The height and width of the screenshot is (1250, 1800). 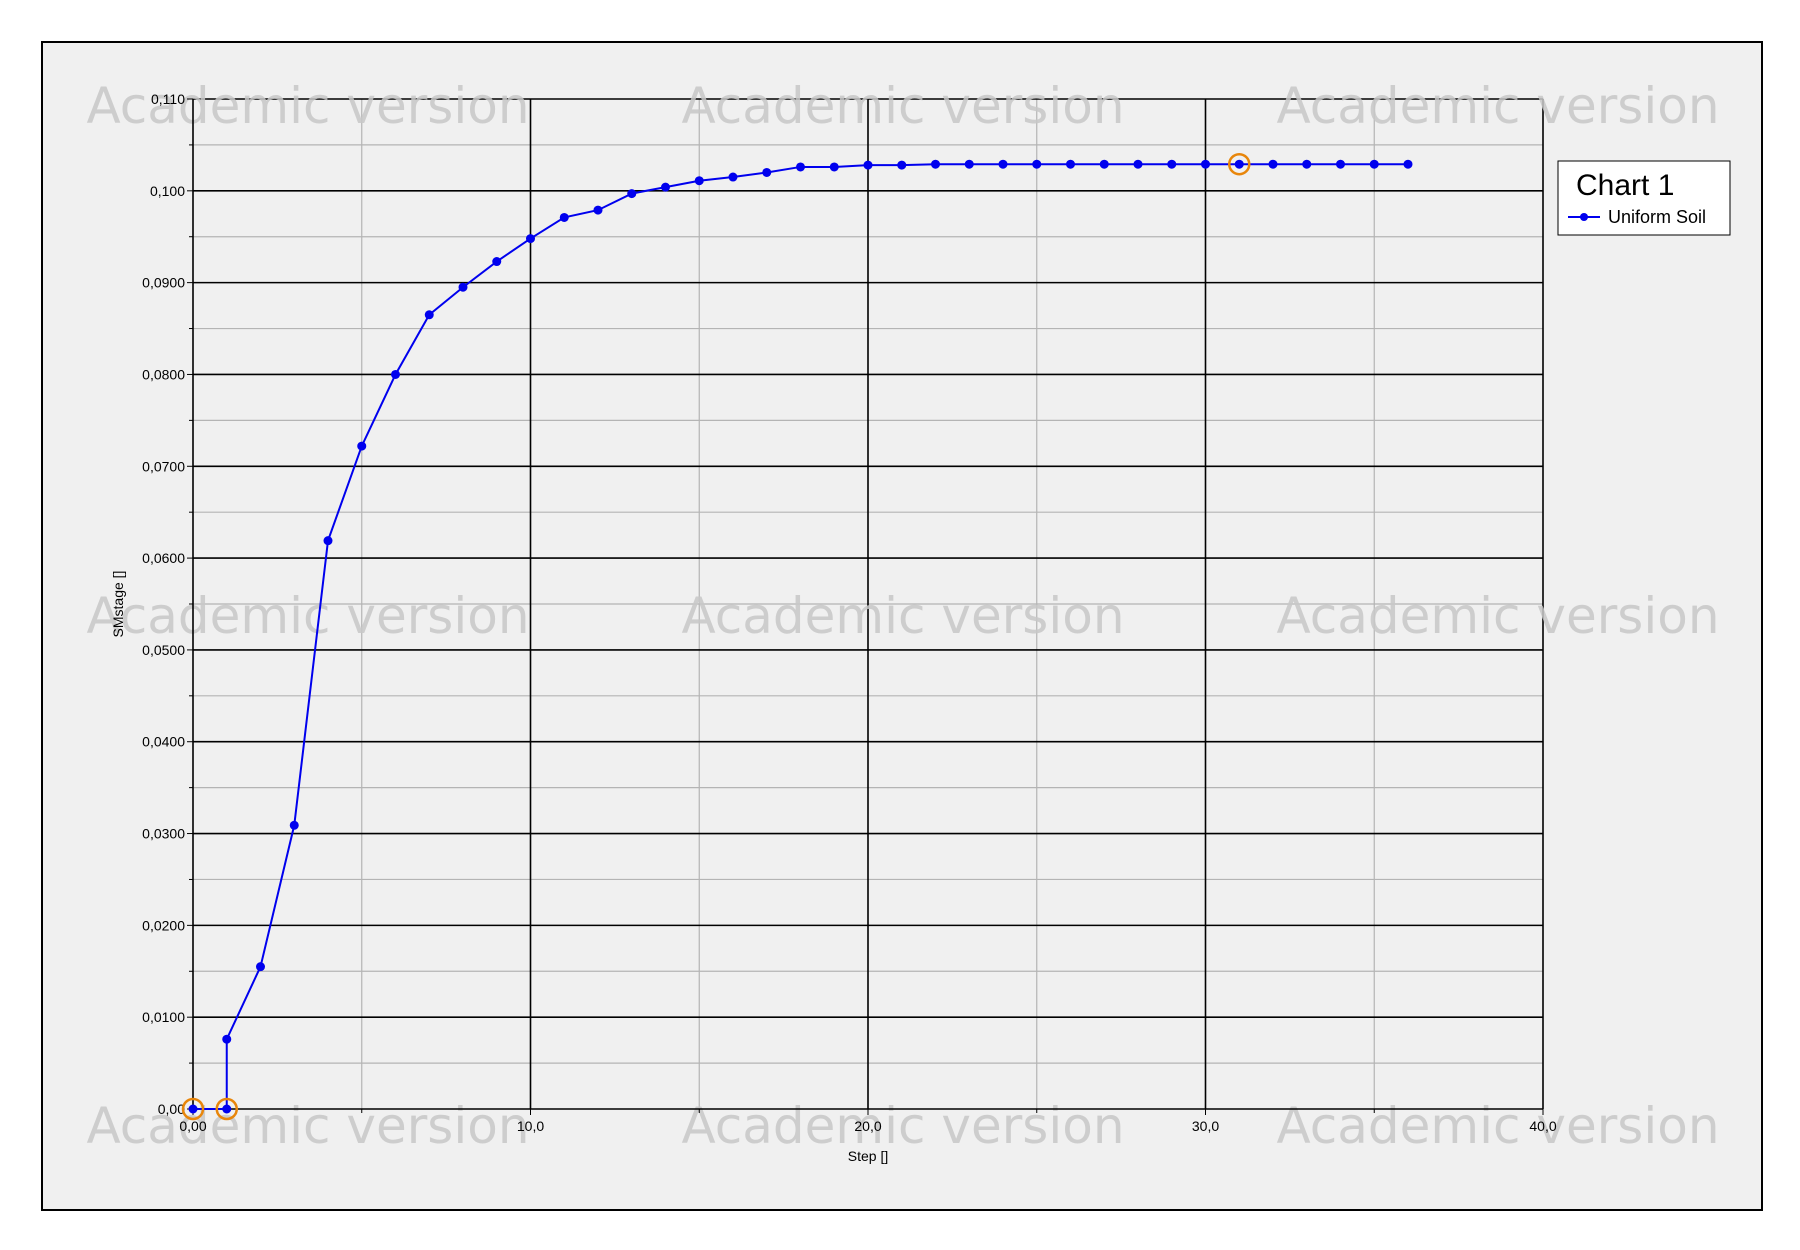 What do you see at coordinates (163, 558) in the screenshot?
I see `y-tick-label: 0,0600` at bounding box center [163, 558].